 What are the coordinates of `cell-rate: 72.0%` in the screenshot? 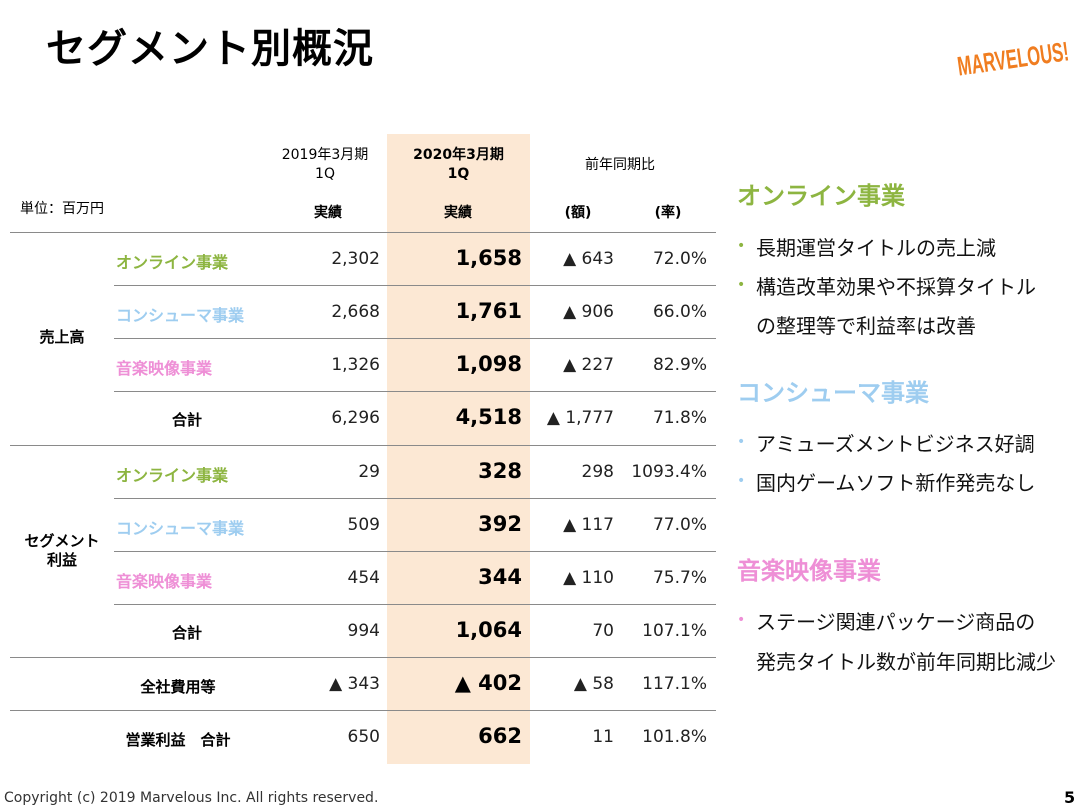 It's located at (679, 259).